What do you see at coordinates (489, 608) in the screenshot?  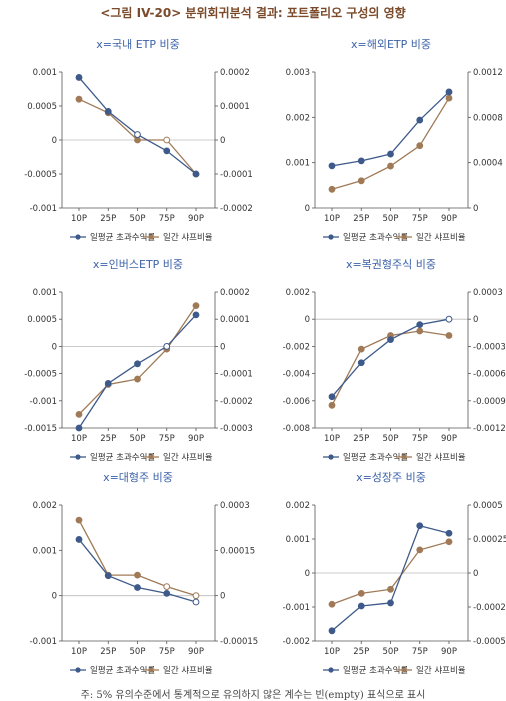 I see `right-tick-label: -0.00025` at bounding box center [489, 608].